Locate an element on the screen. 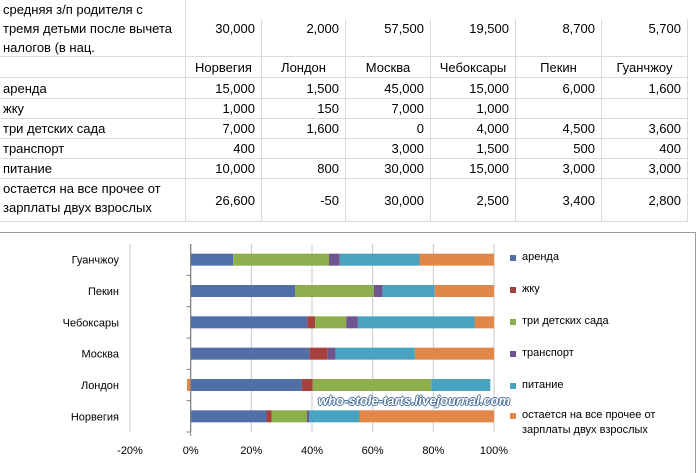 This screenshot has height=473, width=697. value-cell: 150 is located at coordinates (304, 109).